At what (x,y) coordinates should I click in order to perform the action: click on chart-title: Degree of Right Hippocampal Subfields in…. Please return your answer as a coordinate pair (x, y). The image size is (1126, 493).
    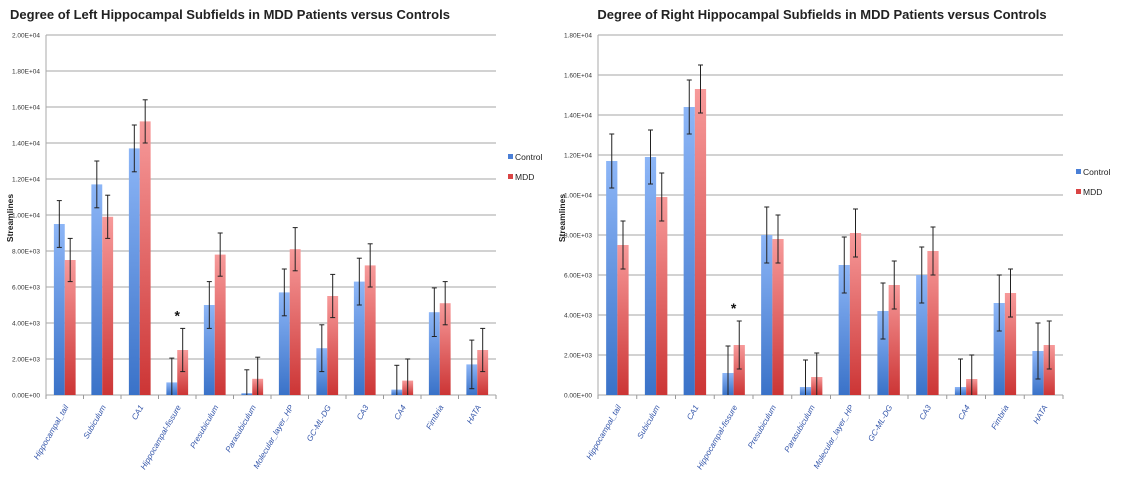
    Looking at the image, I should click on (821, 14).